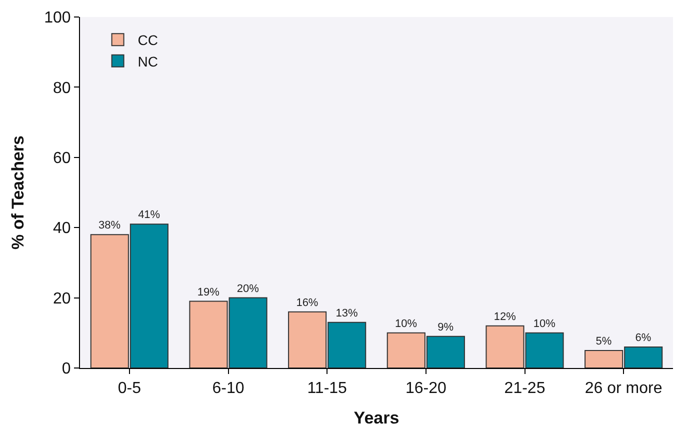 The height and width of the screenshot is (438, 683). I want to click on data-label: 13%, so click(347, 313).